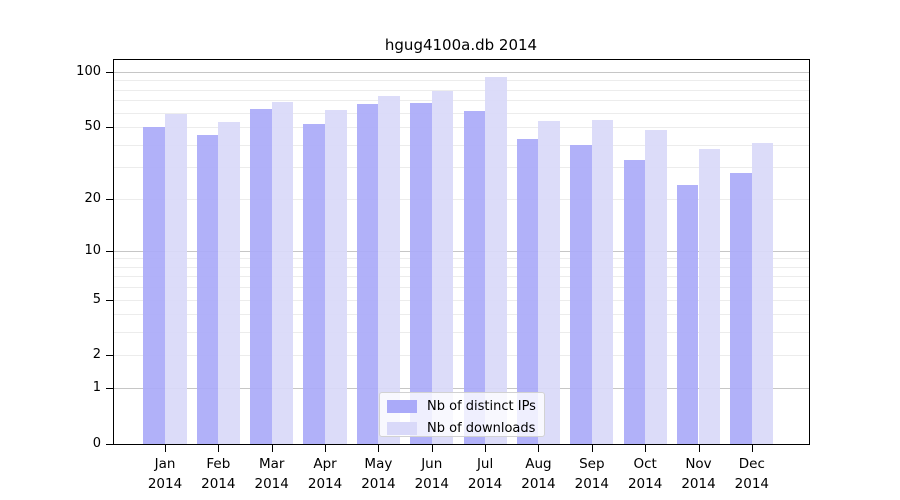 The image size is (900, 500). What do you see at coordinates (218, 474) in the screenshot?
I see `x-label-feb: Feb 2014` at bounding box center [218, 474].